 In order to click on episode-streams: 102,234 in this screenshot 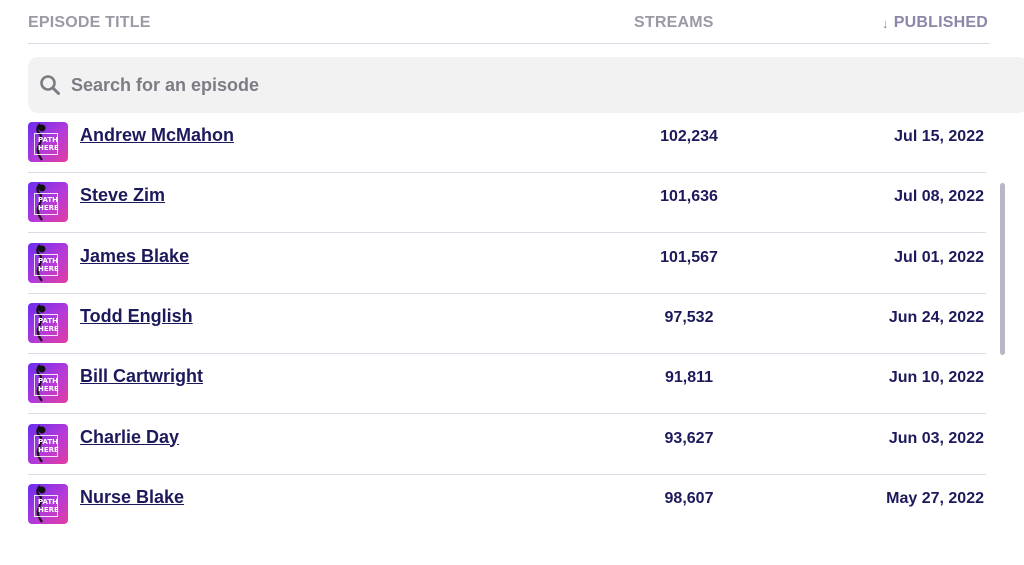, I will do `click(689, 136)`.